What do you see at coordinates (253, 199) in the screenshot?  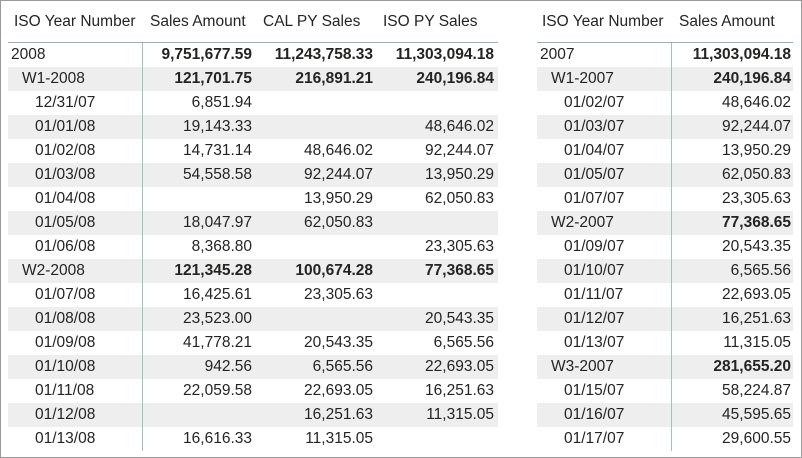 I see `table-row: 01/04/08 13,950.29 62,050.83` at bounding box center [253, 199].